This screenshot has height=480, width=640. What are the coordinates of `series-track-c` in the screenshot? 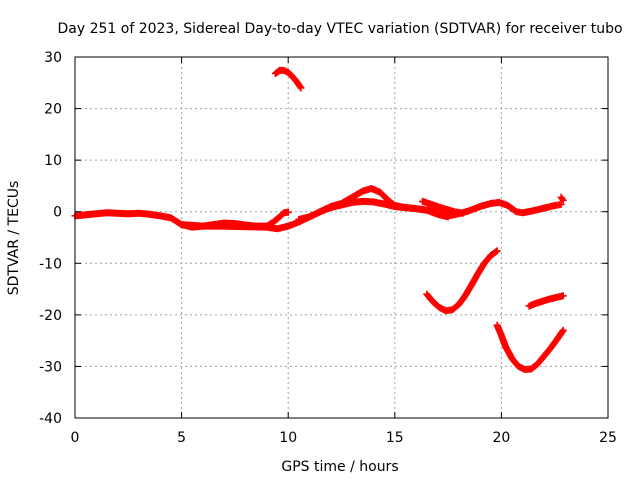 It's located at (430, 204).